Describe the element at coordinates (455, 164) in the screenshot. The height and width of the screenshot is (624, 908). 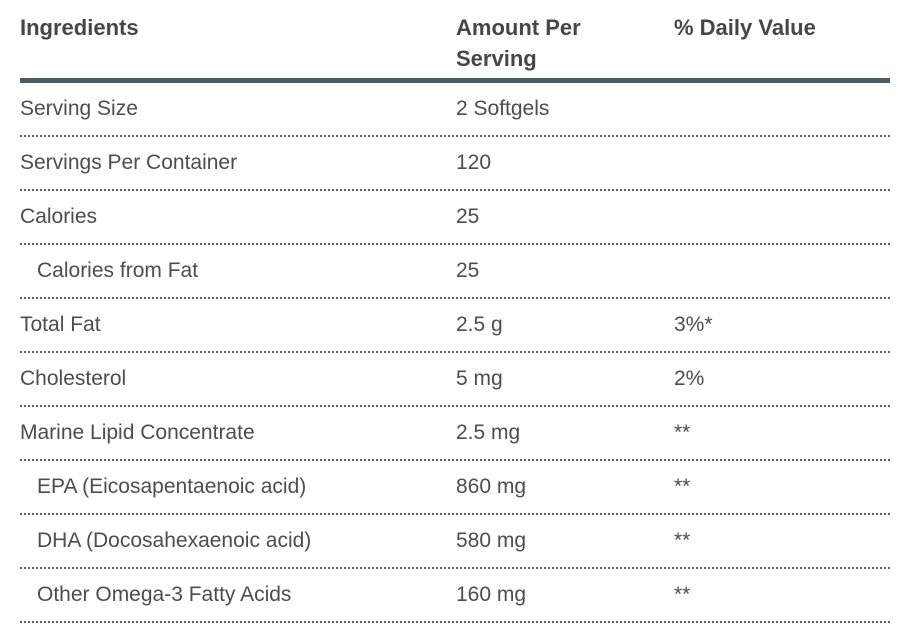
I see `table-row: Servings Per Container 120` at that location.